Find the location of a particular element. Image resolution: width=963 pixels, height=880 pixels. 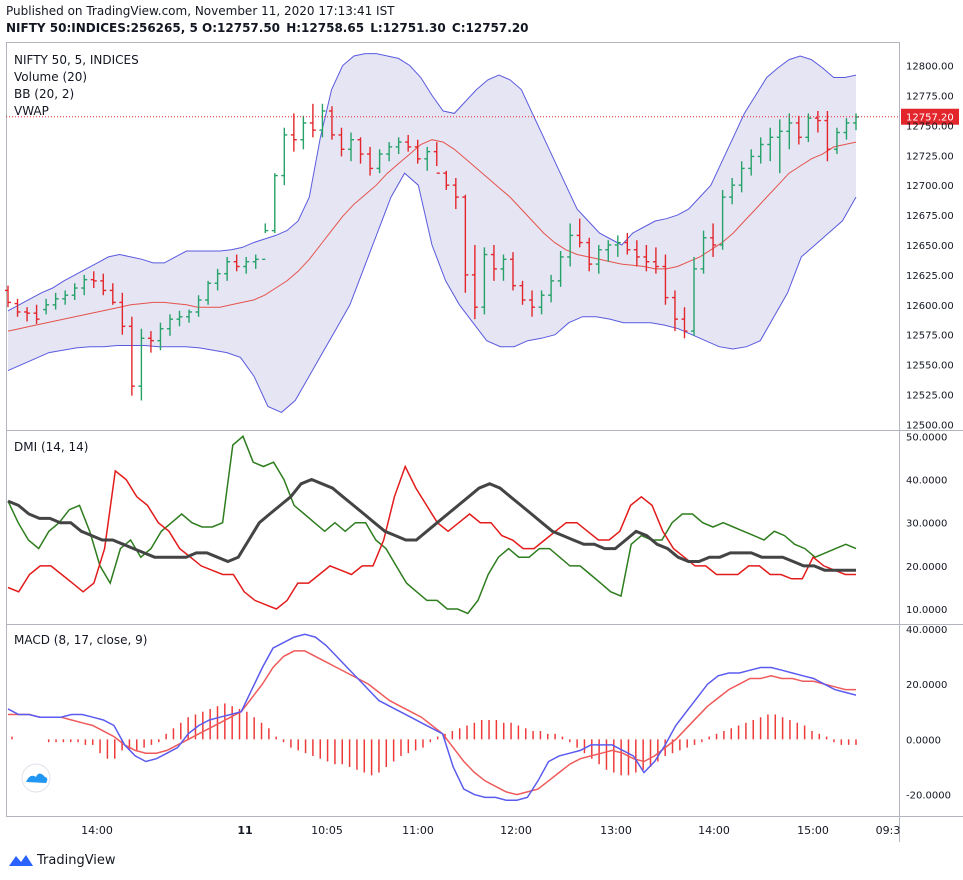

last-price-label: 12757.20 is located at coordinates (930, 118).